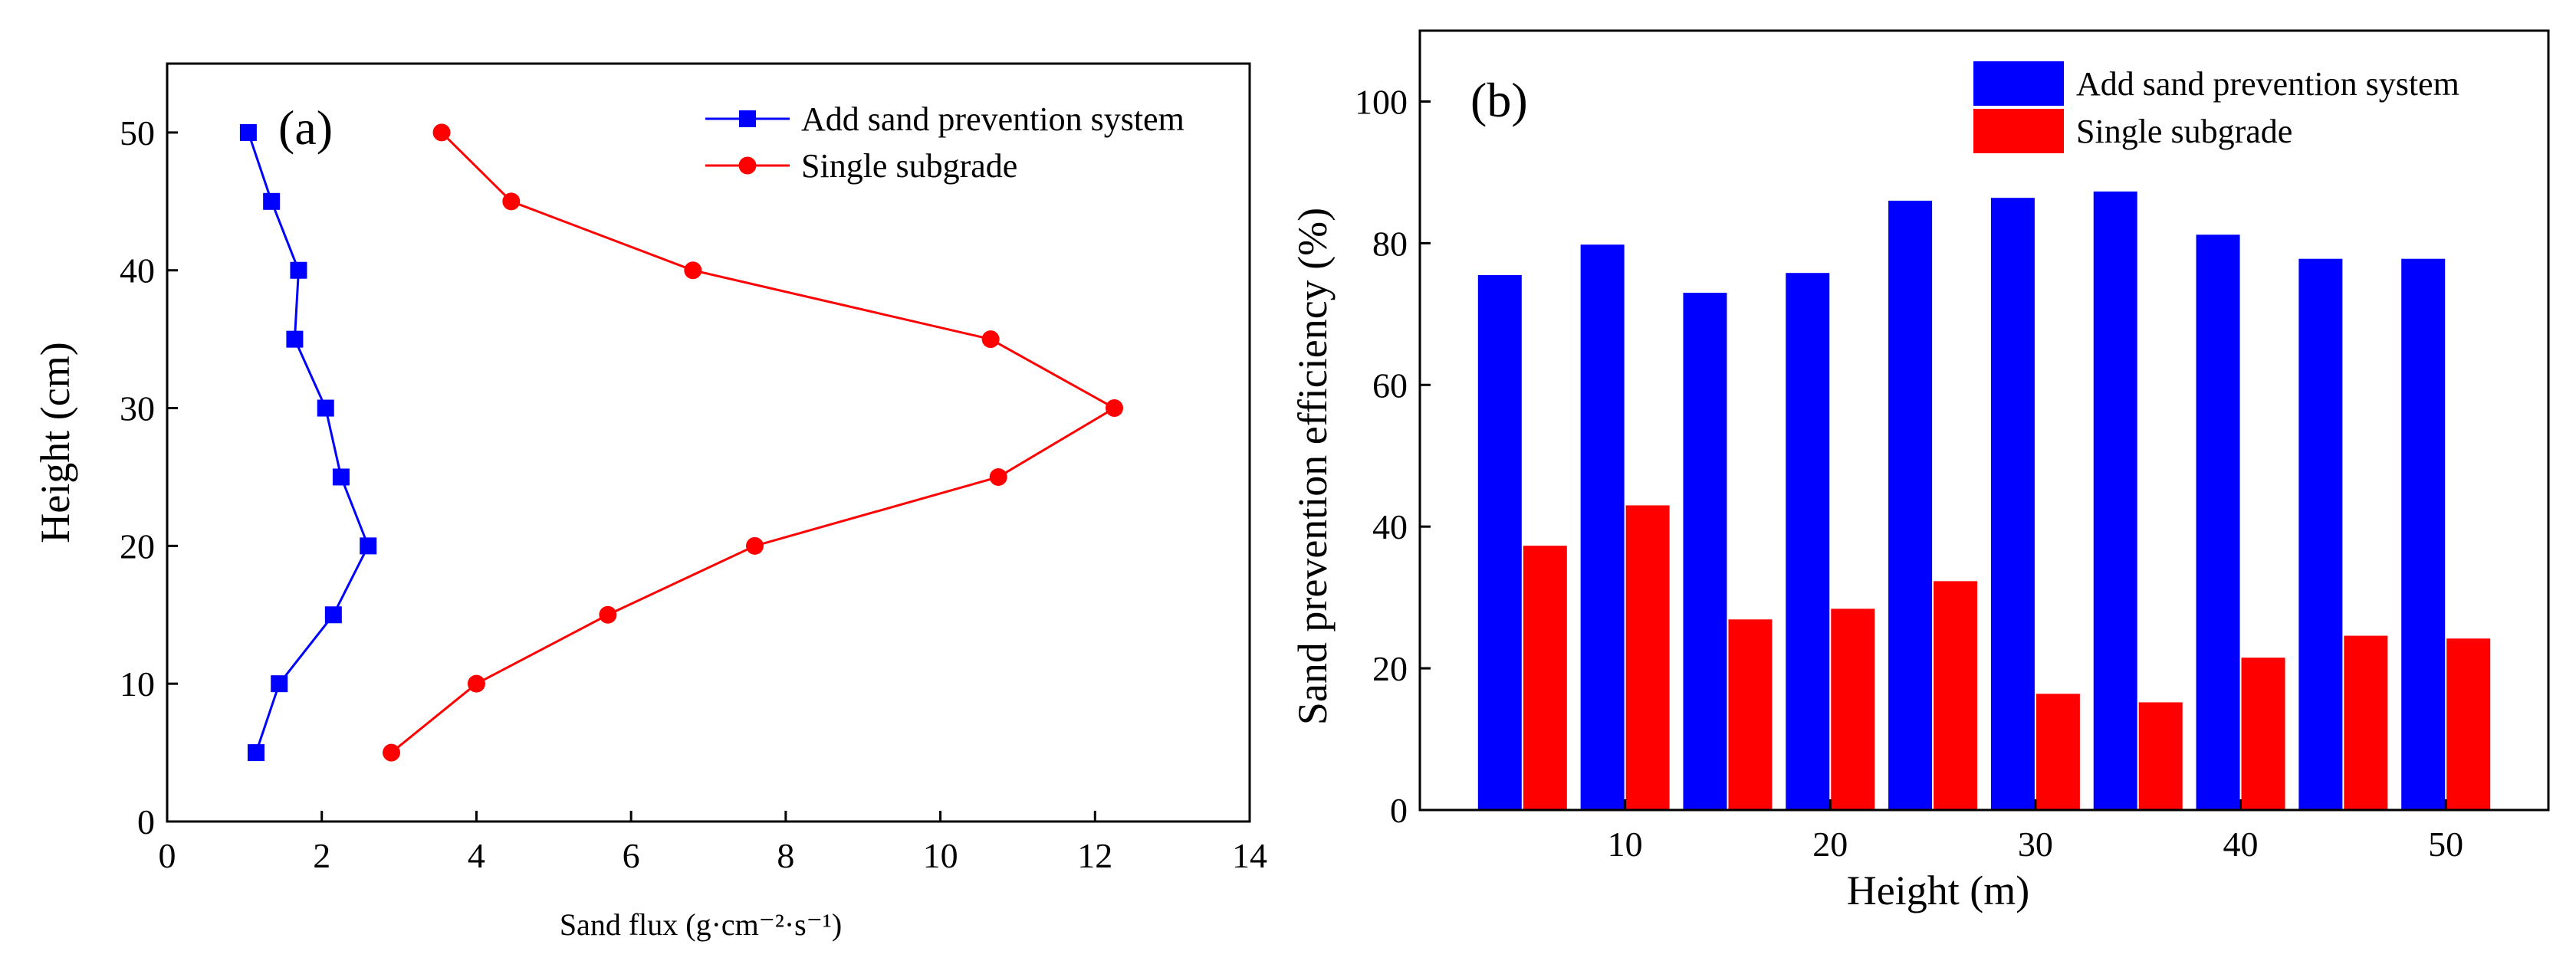 Image resolution: width=2576 pixels, height=974 pixels. What do you see at coordinates (785, 855) in the screenshot?
I see `panel-a-x-tick-label: 8` at bounding box center [785, 855].